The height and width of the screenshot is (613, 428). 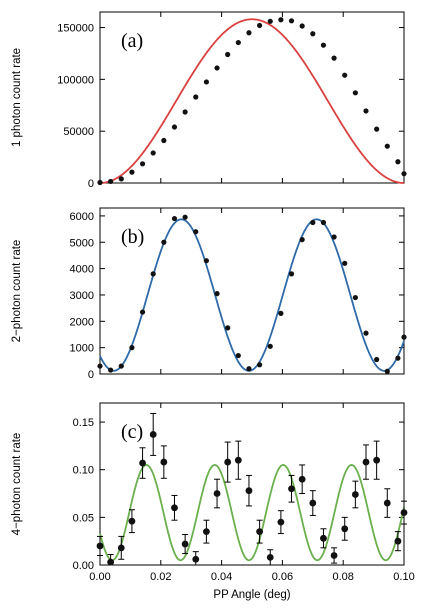 I want to click on fit-curve, so click(x=252, y=513).